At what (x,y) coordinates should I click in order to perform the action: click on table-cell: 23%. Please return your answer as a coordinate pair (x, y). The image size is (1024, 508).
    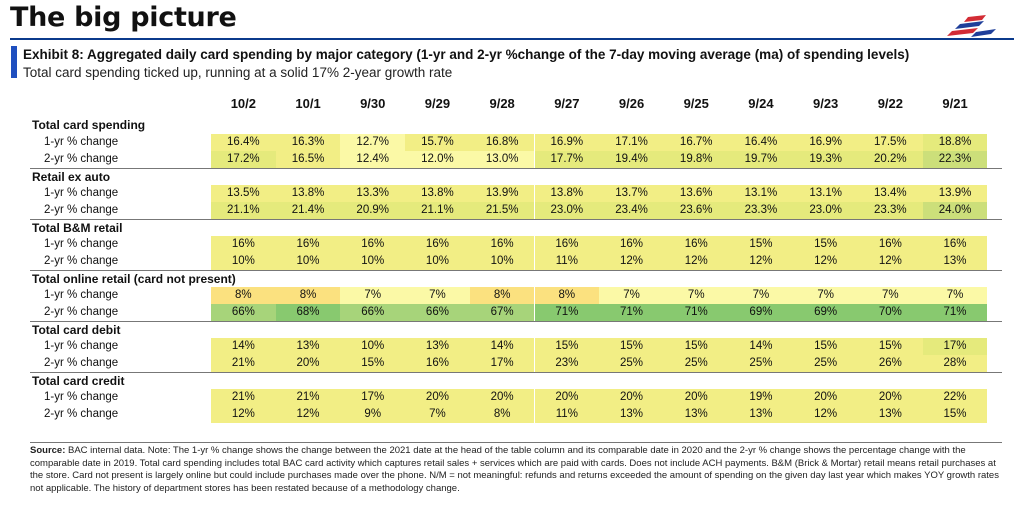
    Looking at the image, I should click on (567, 363).